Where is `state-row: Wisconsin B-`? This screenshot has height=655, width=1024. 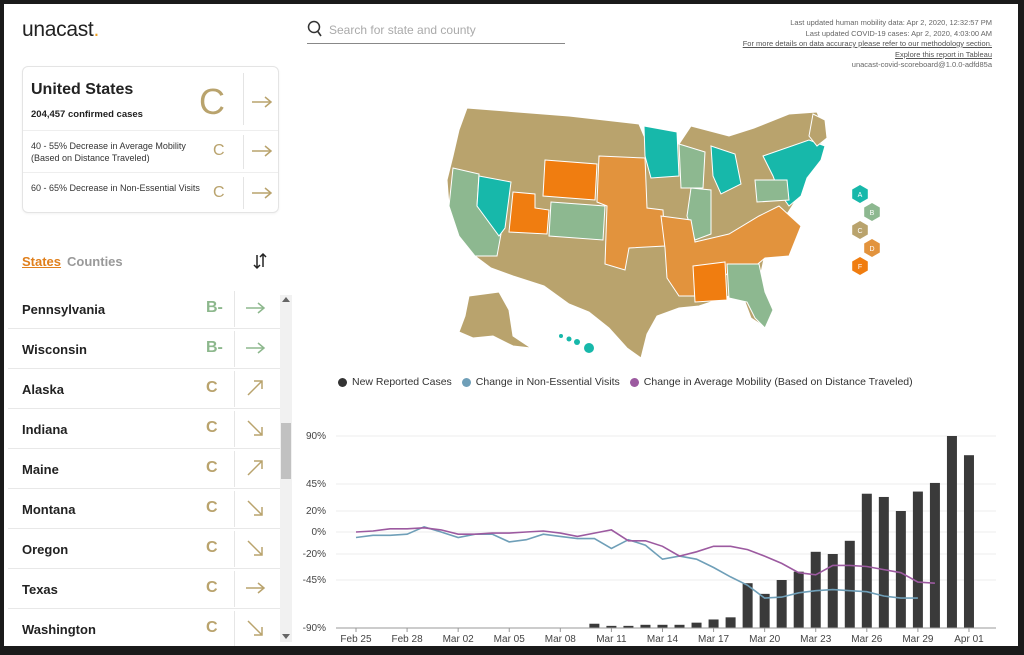
state-row: Wisconsin B- is located at coordinates (144, 349).